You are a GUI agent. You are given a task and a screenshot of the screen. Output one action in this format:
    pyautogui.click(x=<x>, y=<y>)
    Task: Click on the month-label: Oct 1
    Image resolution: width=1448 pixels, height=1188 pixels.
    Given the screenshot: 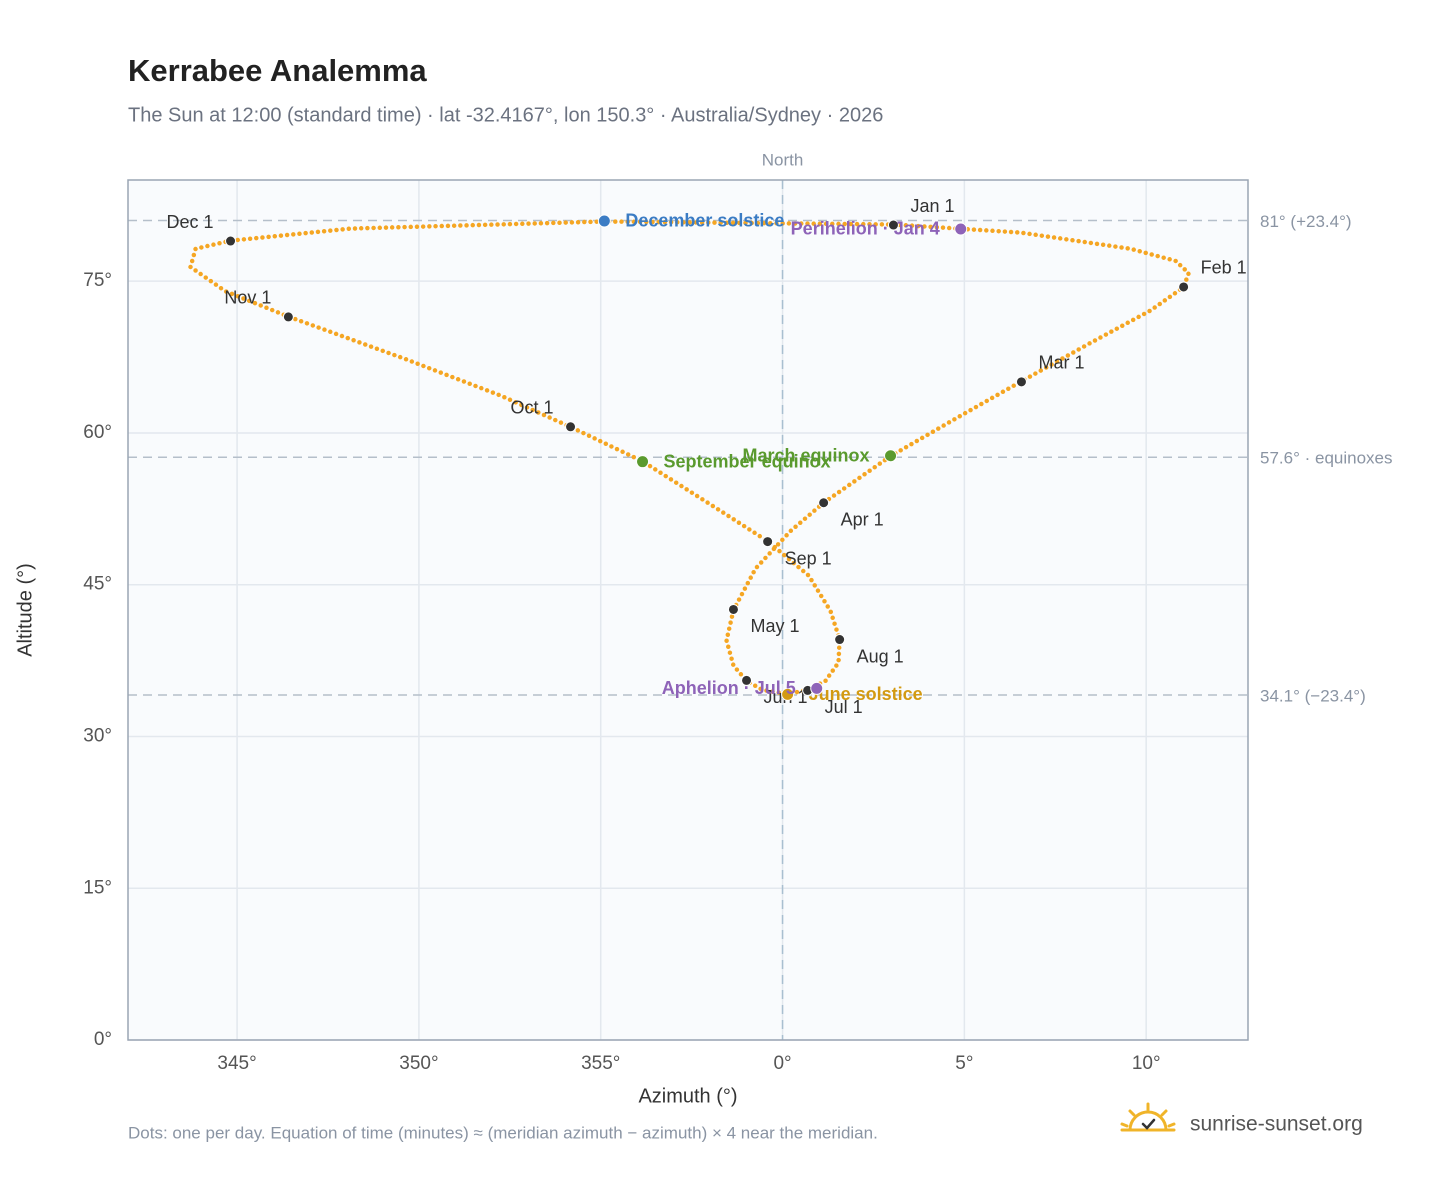 What is the action you would take?
    pyautogui.click(x=532, y=408)
    